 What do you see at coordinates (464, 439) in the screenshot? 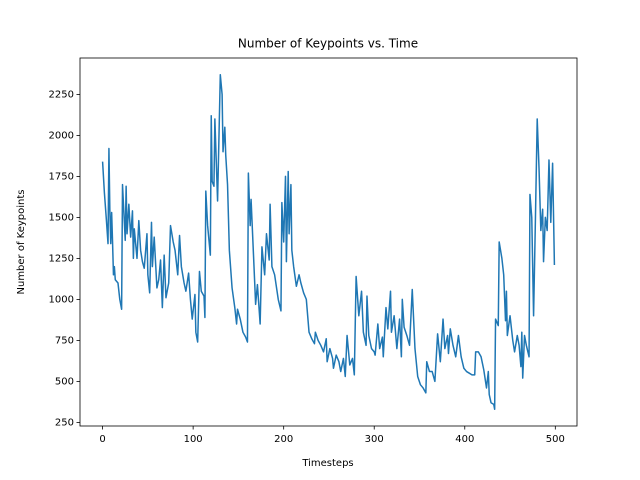
I see `x-tick-label: 400` at bounding box center [464, 439].